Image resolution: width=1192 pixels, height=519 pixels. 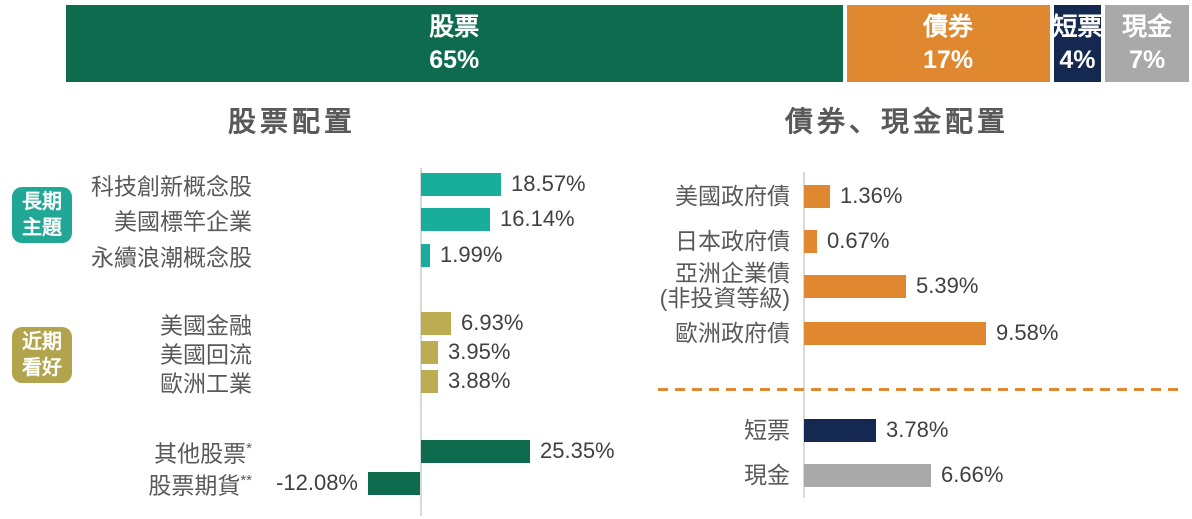 What do you see at coordinates (42, 202) in the screenshot?
I see `badge-line: 長期` at bounding box center [42, 202].